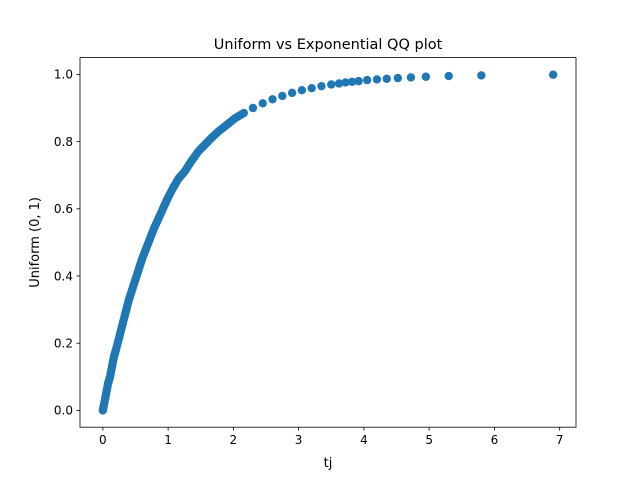  Describe the element at coordinates (63, 142) in the screenshot. I see `y-tick-label: 0.8` at that location.